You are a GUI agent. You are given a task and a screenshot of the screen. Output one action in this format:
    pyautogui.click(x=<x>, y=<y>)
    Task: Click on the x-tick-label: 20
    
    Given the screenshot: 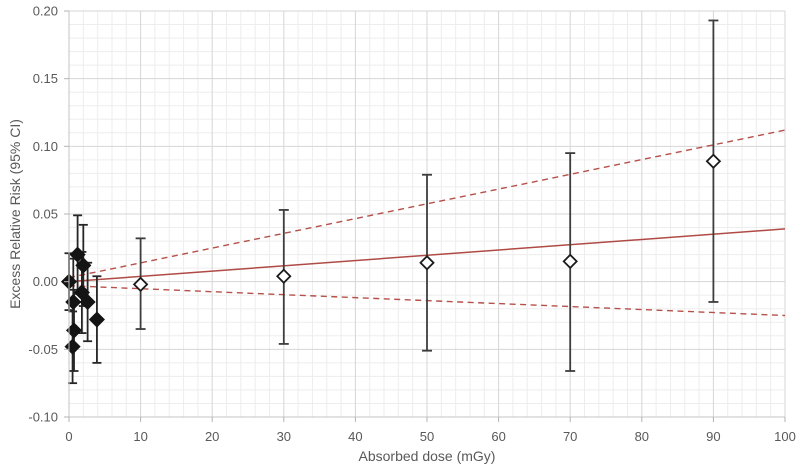 What is the action you would take?
    pyautogui.click(x=212, y=436)
    